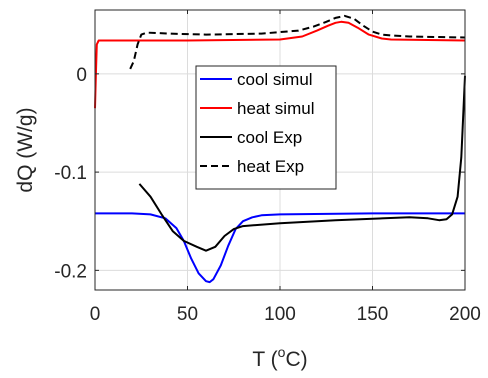 Image resolution: width=488 pixels, height=378 pixels. Describe the element at coordinates (280, 248) in the screenshot. I see `series-line-cool-simul` at that location.